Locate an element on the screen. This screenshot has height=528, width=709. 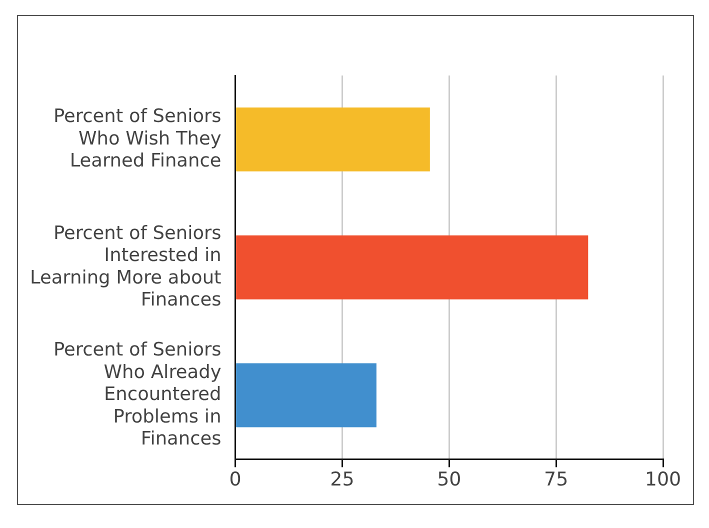
x-tick-label: 25 is located at coordinates (342, 479).